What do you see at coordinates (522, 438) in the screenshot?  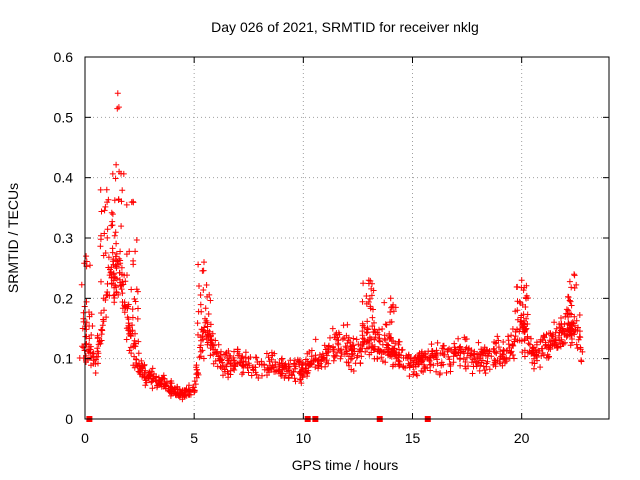 I see `x-tick-label: 20` at bounding box center [522, 438].